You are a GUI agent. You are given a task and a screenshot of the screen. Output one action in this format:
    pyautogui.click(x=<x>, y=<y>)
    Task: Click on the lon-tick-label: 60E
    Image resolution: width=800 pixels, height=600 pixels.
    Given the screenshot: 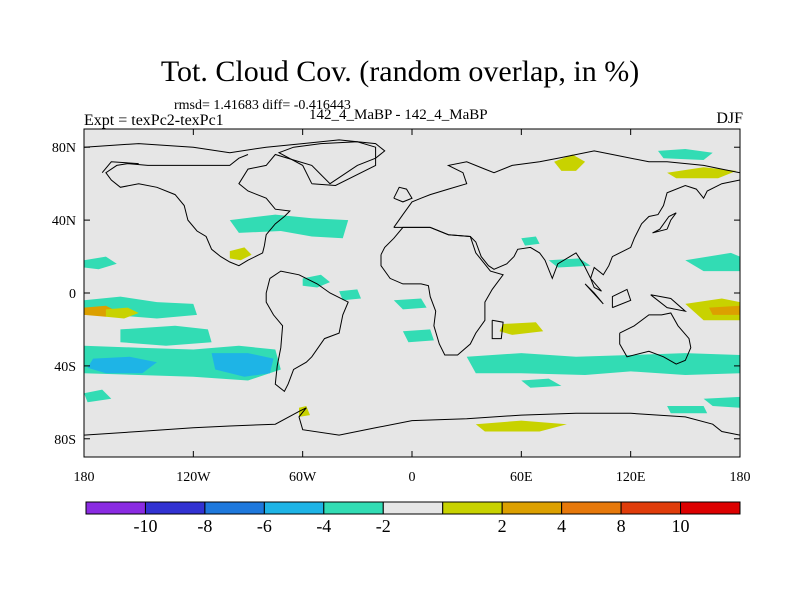 What is the action you would take?
    pyautogui.click(x=521, y=477)
    